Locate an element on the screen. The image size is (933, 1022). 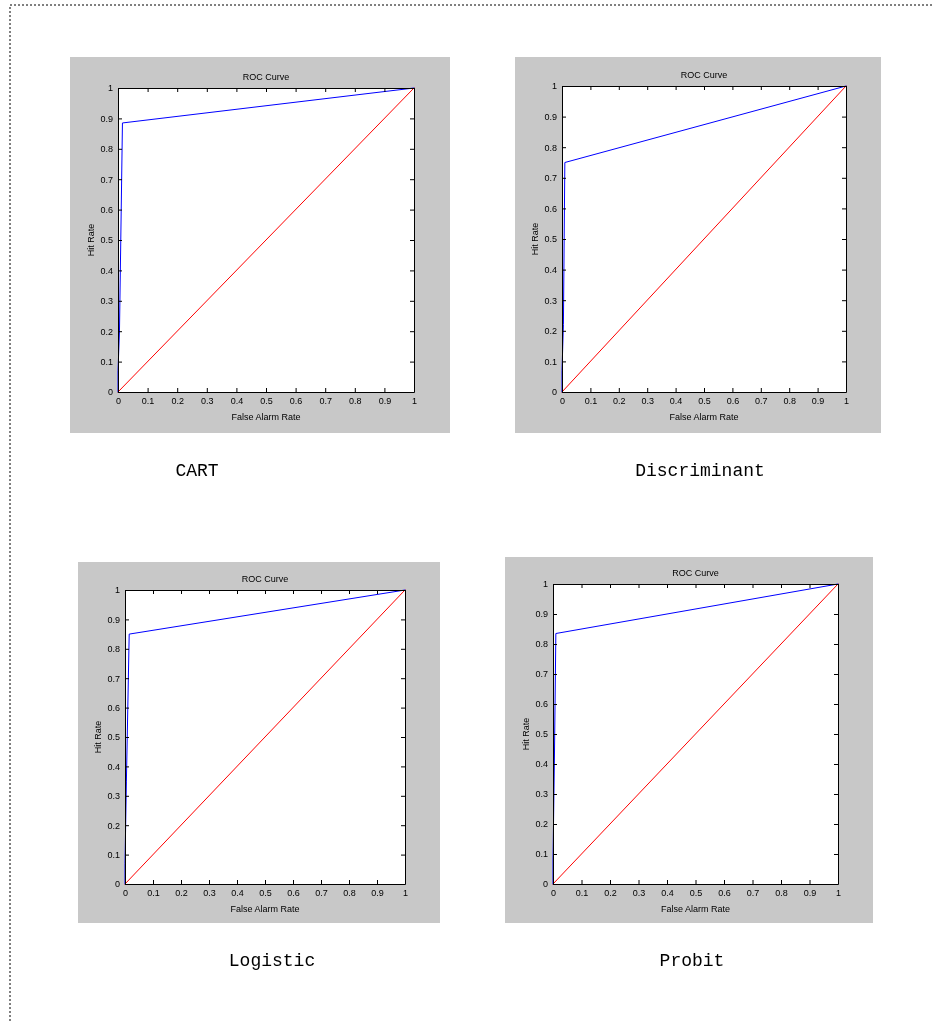
text: Probit is located at coordinates (692, 961).